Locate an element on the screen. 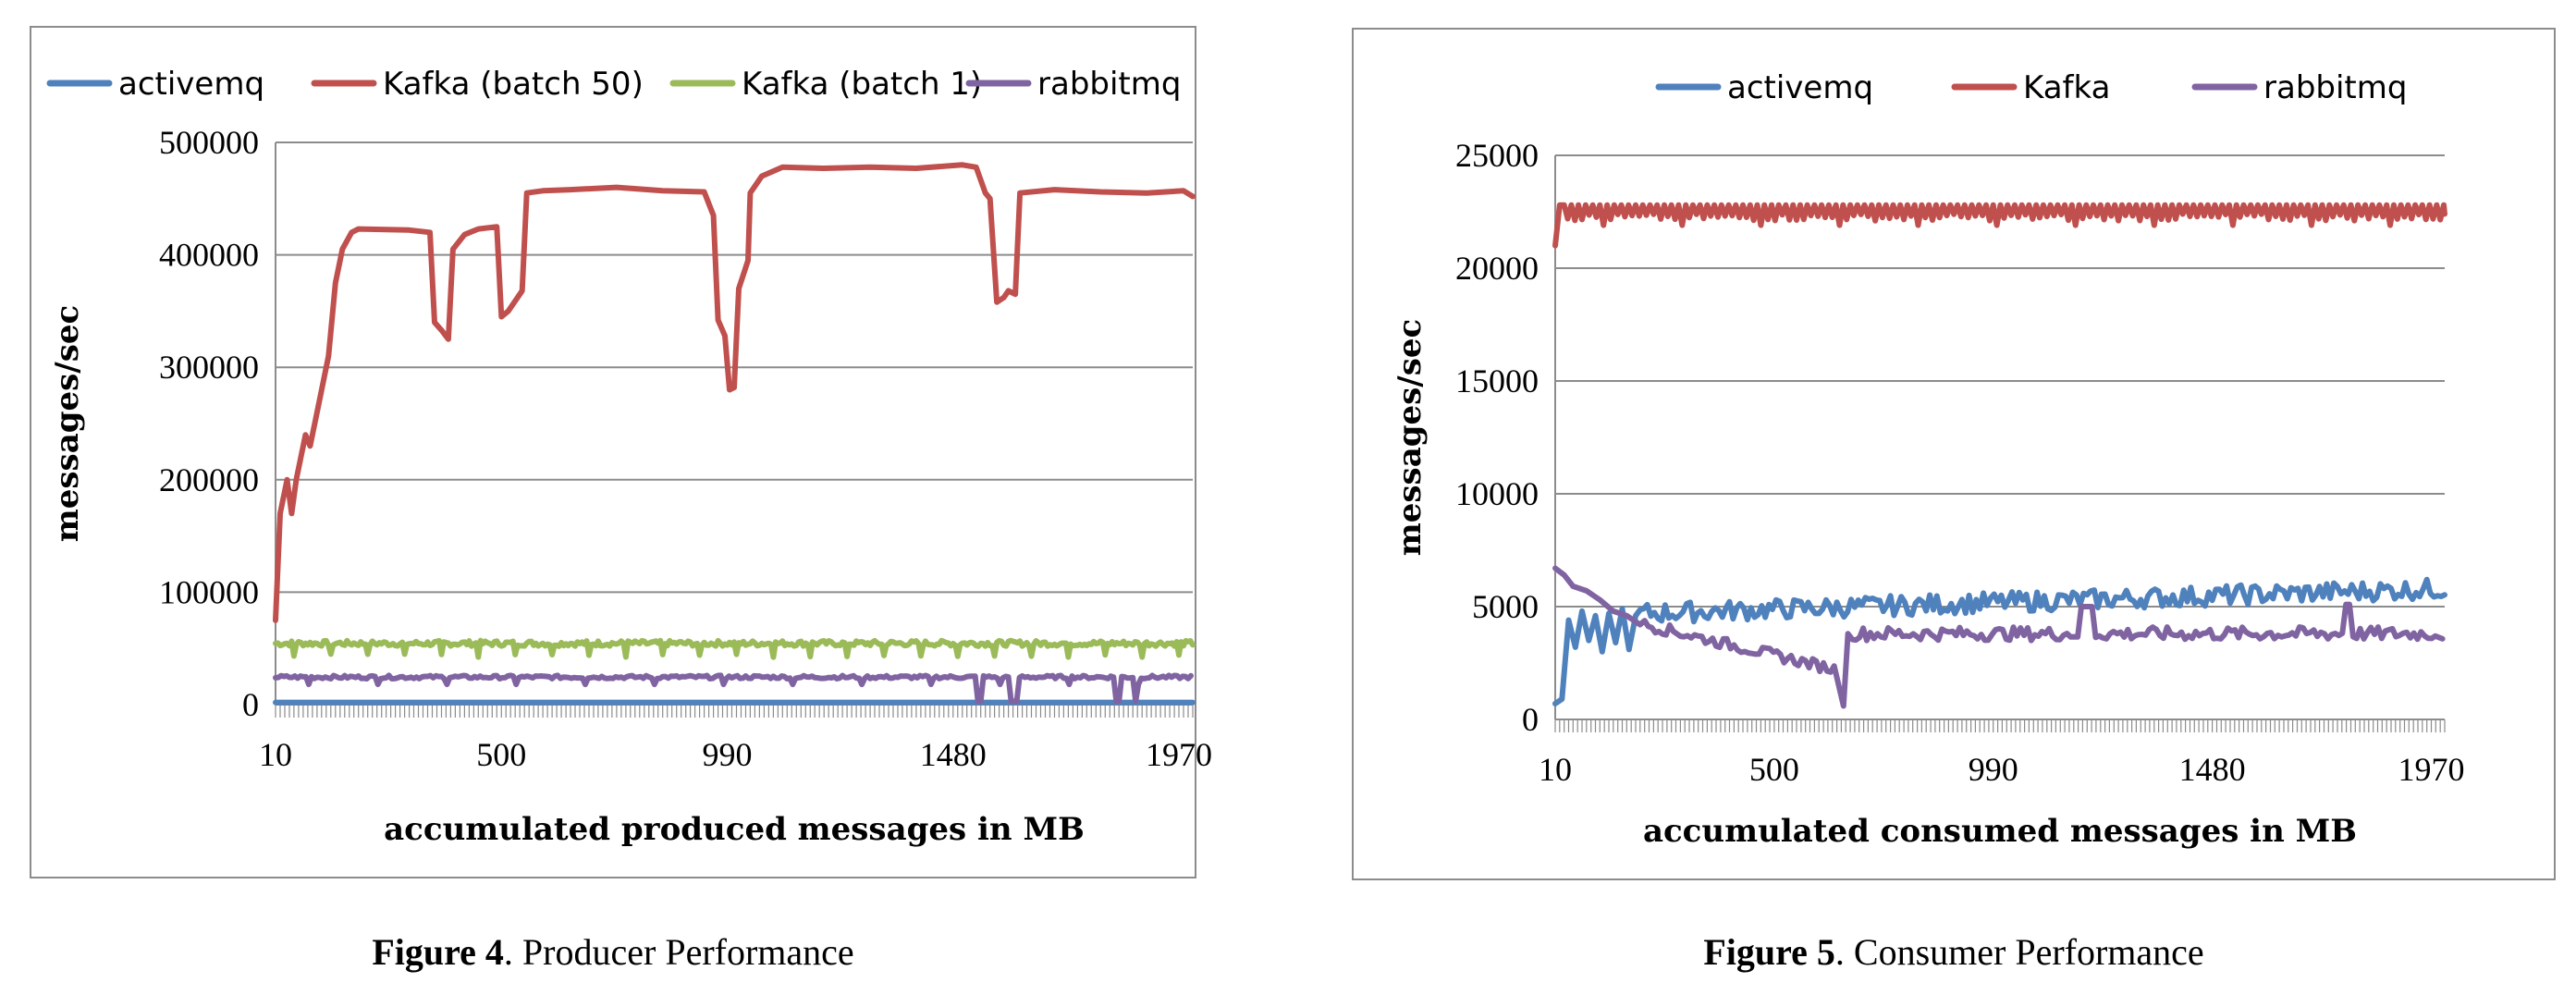 This screenshot has height=995, width=2576. y-tick-label: 500000 is located at coordinates (209, 142).